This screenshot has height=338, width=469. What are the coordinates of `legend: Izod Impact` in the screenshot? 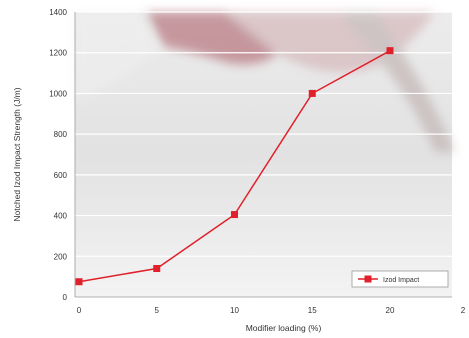 It's located at (400, 279).